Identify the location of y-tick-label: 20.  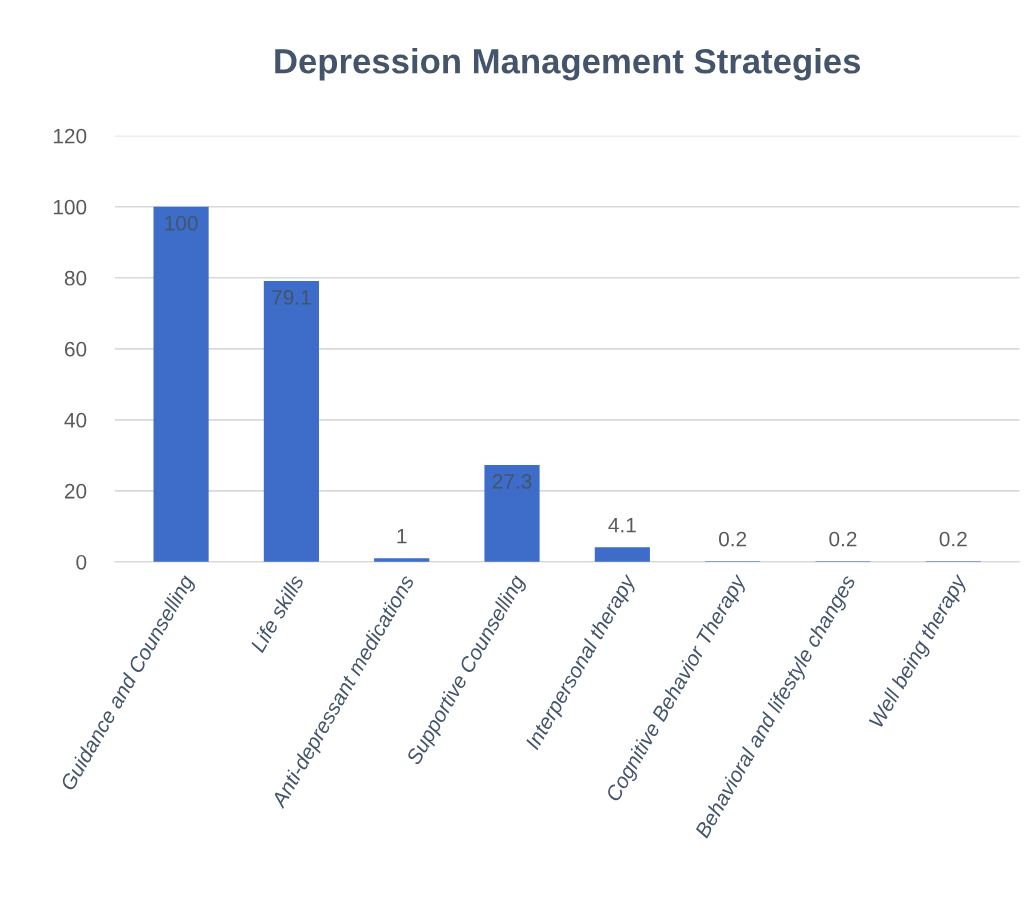
(75, 491).